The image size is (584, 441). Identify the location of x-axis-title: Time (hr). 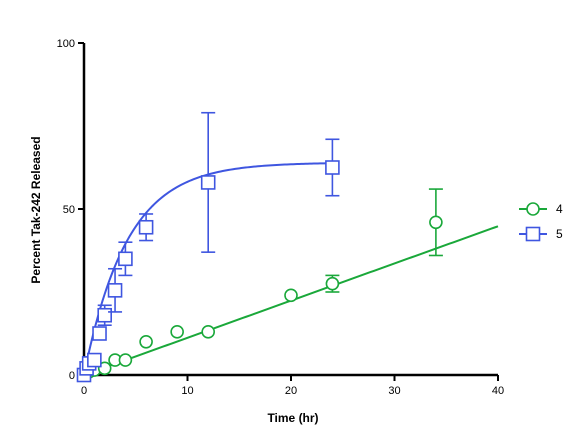
(292, 418).